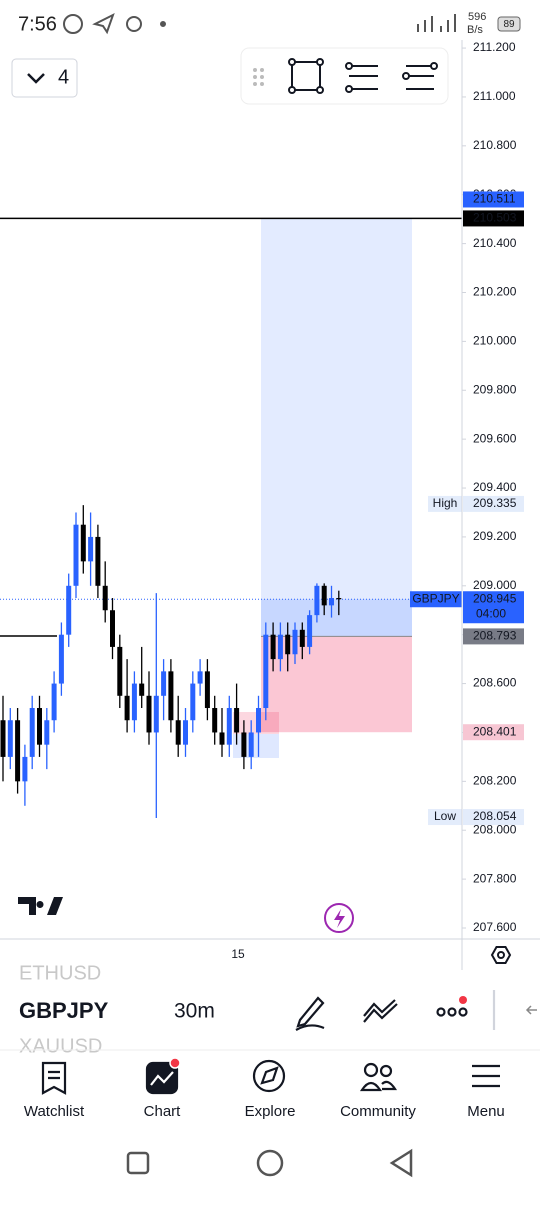 Image resolution: width=540 pixels, height=1205 pixels. I want to click on alert-bolt, so click(339, 918).